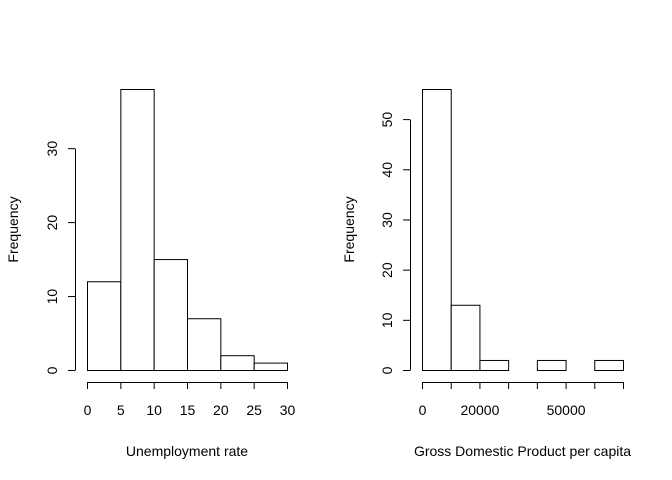 The width and height of the screenshot is (672, 480). What do you see at coordinates (479, 410) in the screenshot?
I see `x-tick-label: 20000` at bounding box center [479, 410].